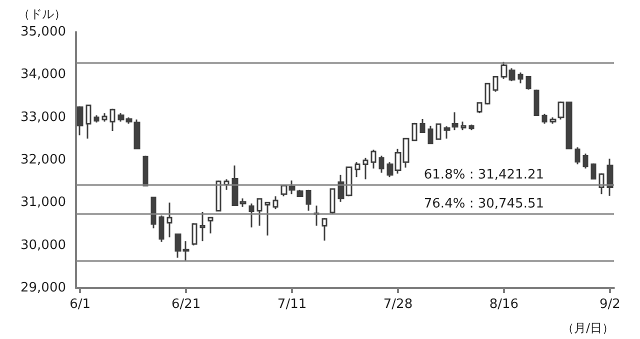 This screenshot has height=339, width=640. I want to click on y-tick-label: 34,000, so click(43, 74).